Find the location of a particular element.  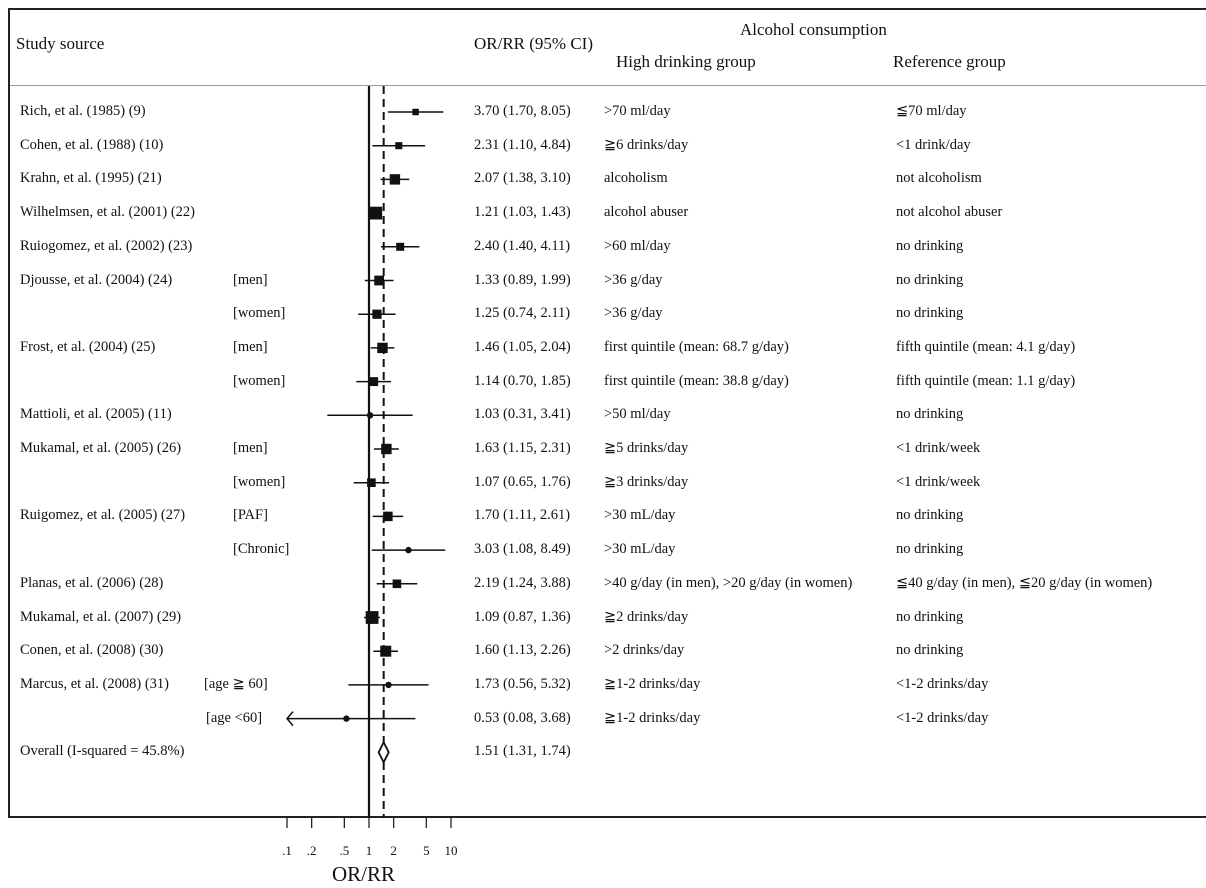

estimate-ci: 1.14 (0.70, 1.85) is located at coordinates (522, 380).